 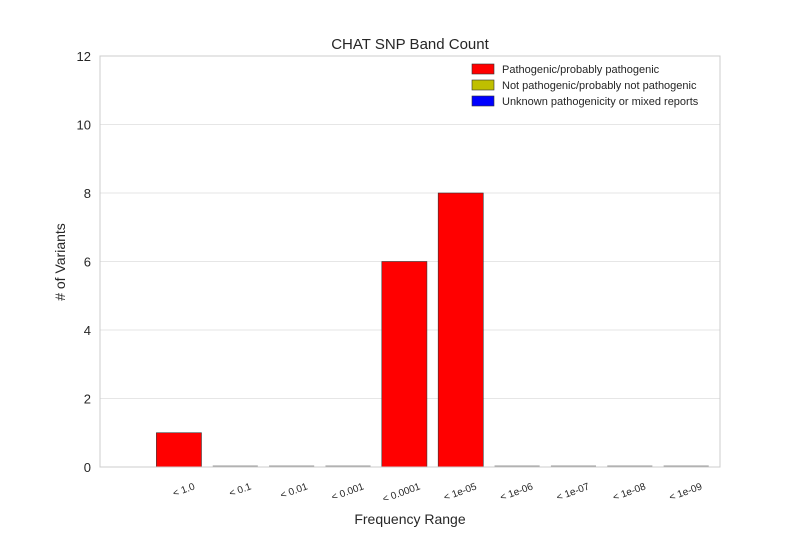 What do you see at coordinates (87, 262) in the screenshot?
I see `y-tick-label: 6` at bounding box center [87, 262].